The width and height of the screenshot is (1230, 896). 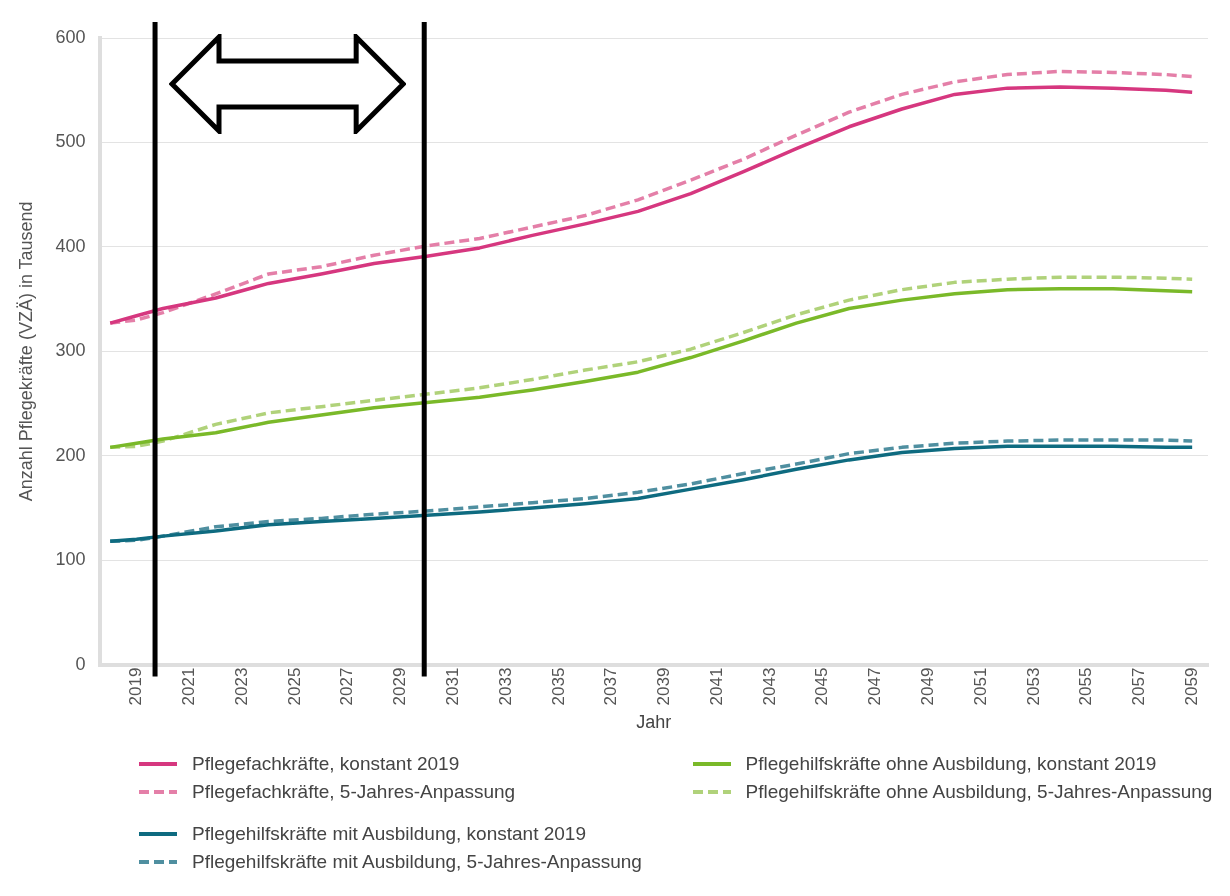 What do you see at coordinates (25, 351) in the screenshot?
I see `y-axis-title: Anzahl Pflegekräfte (VZÄ) in Tausend` at bounding box center [25, 351].